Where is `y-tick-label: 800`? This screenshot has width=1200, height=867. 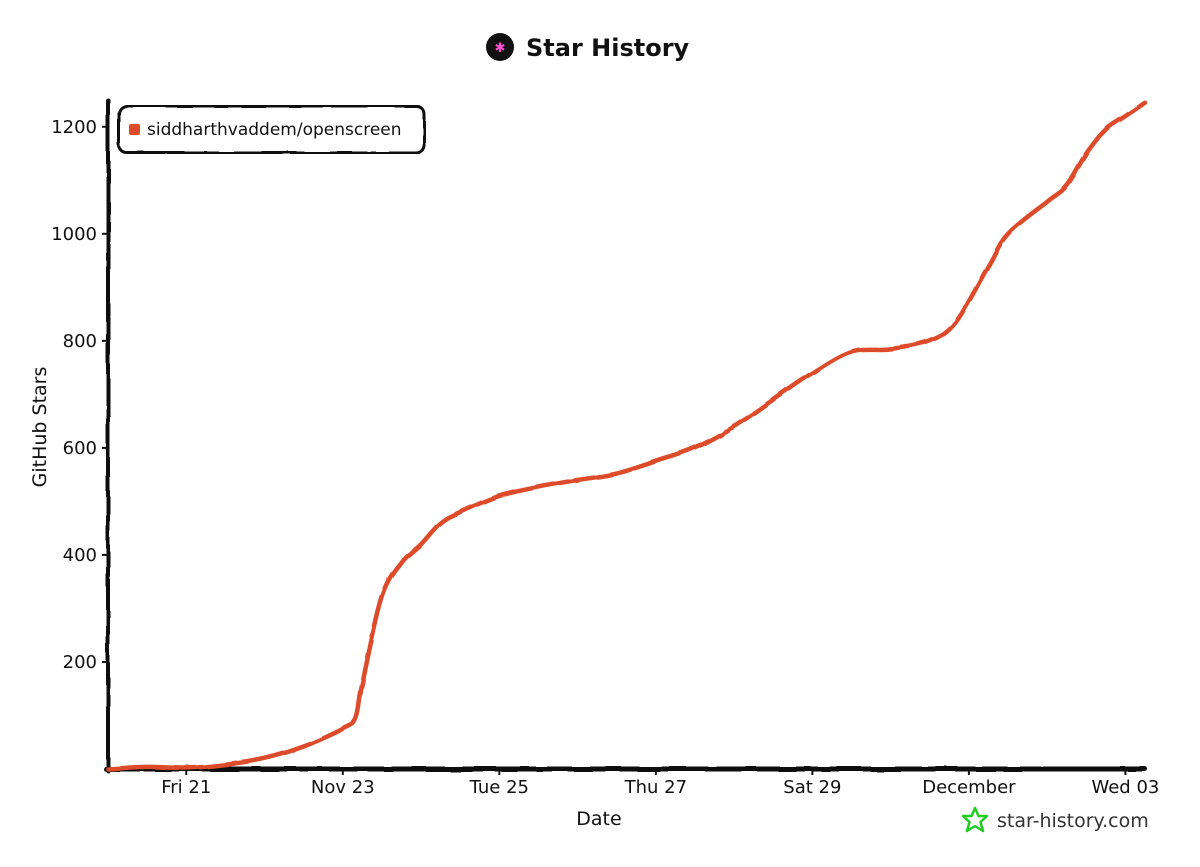
y-tick-label: 800 is located at coordinates (80, 341).